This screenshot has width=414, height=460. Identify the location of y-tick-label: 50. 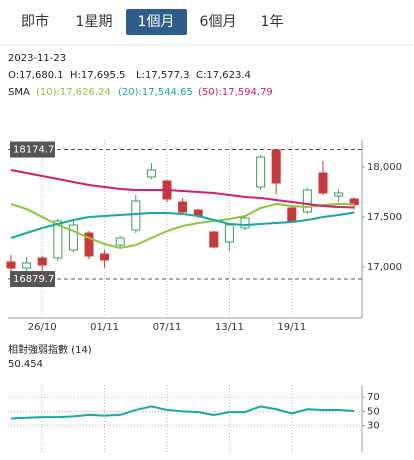
(373, 411).